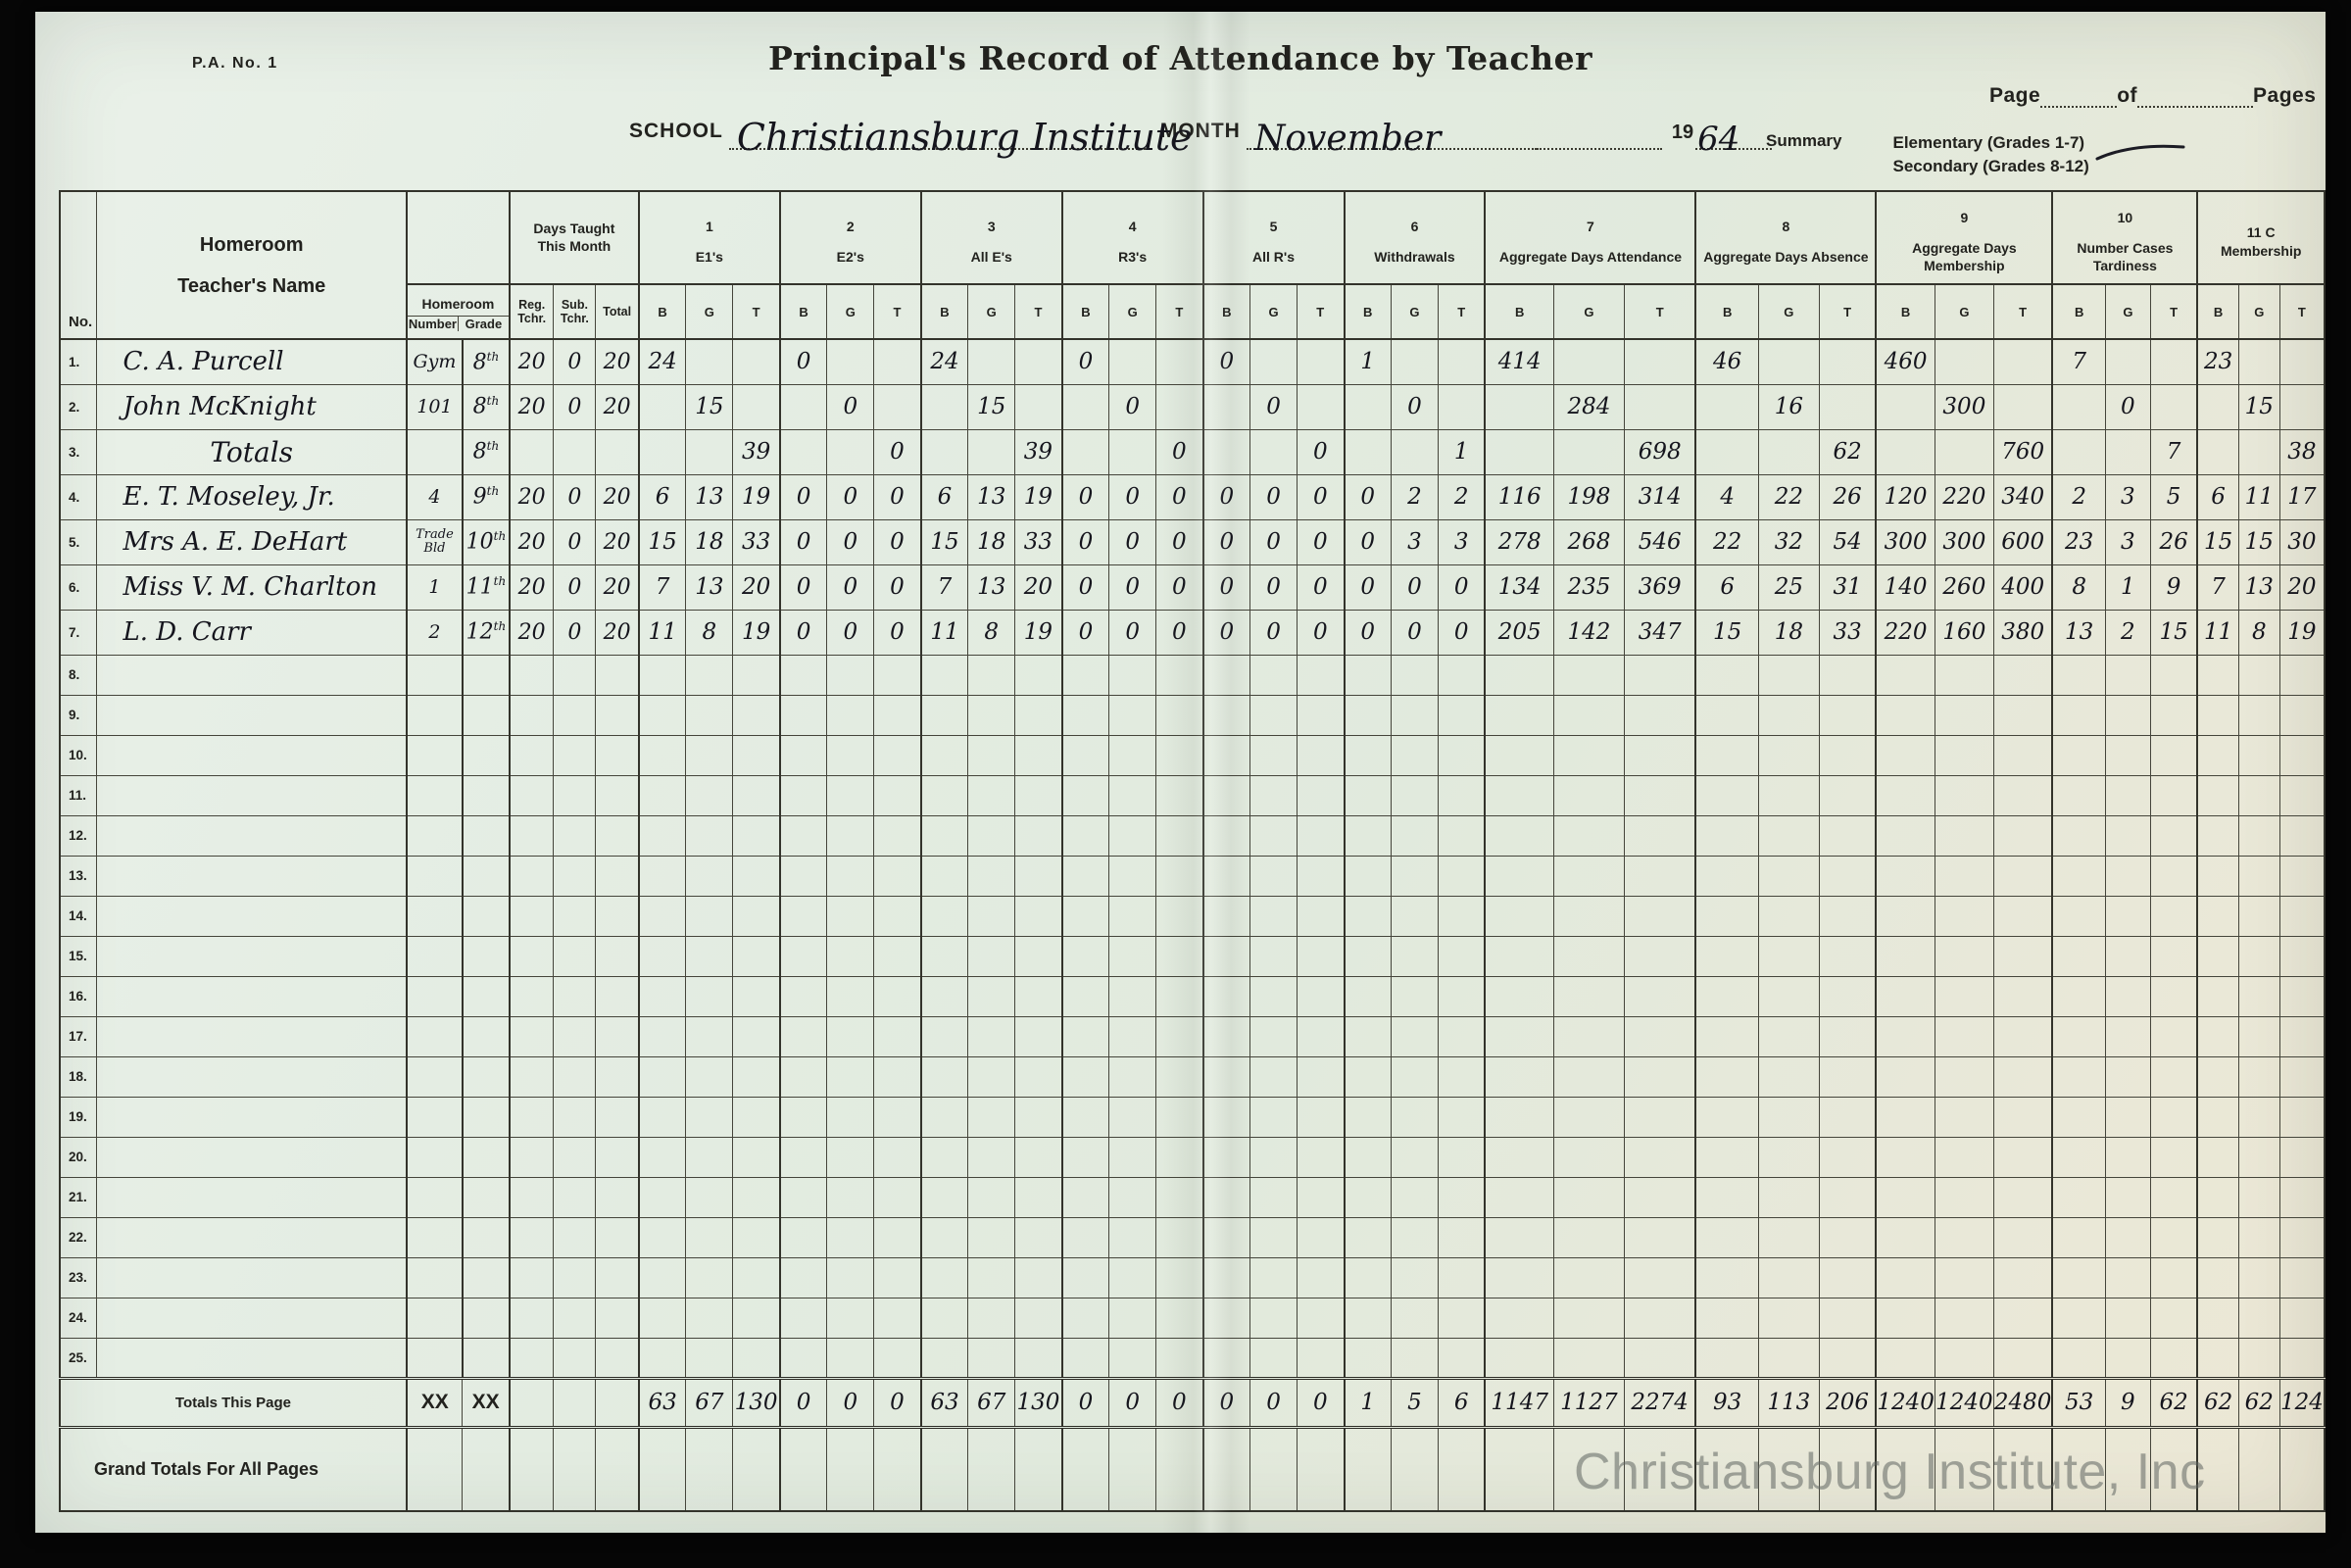 The image size is (2351, 1568). What do you see at coordinates (1660, 311) in the screenshot?
I see `bgt-header: T` at bounding box center [1660, 311].